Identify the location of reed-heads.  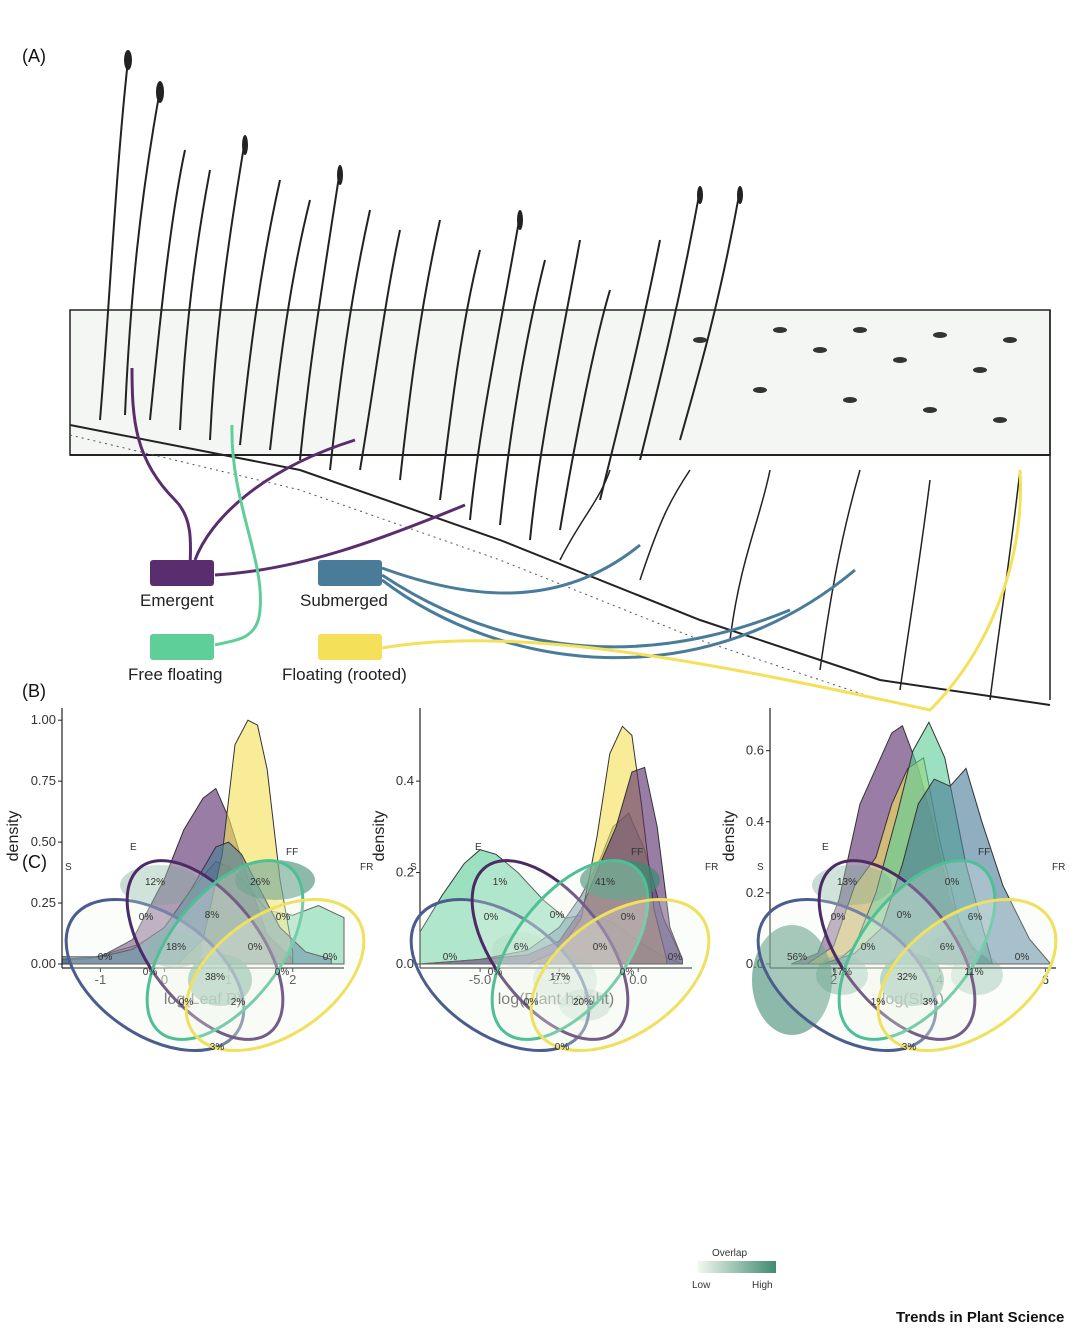
(433, 140).